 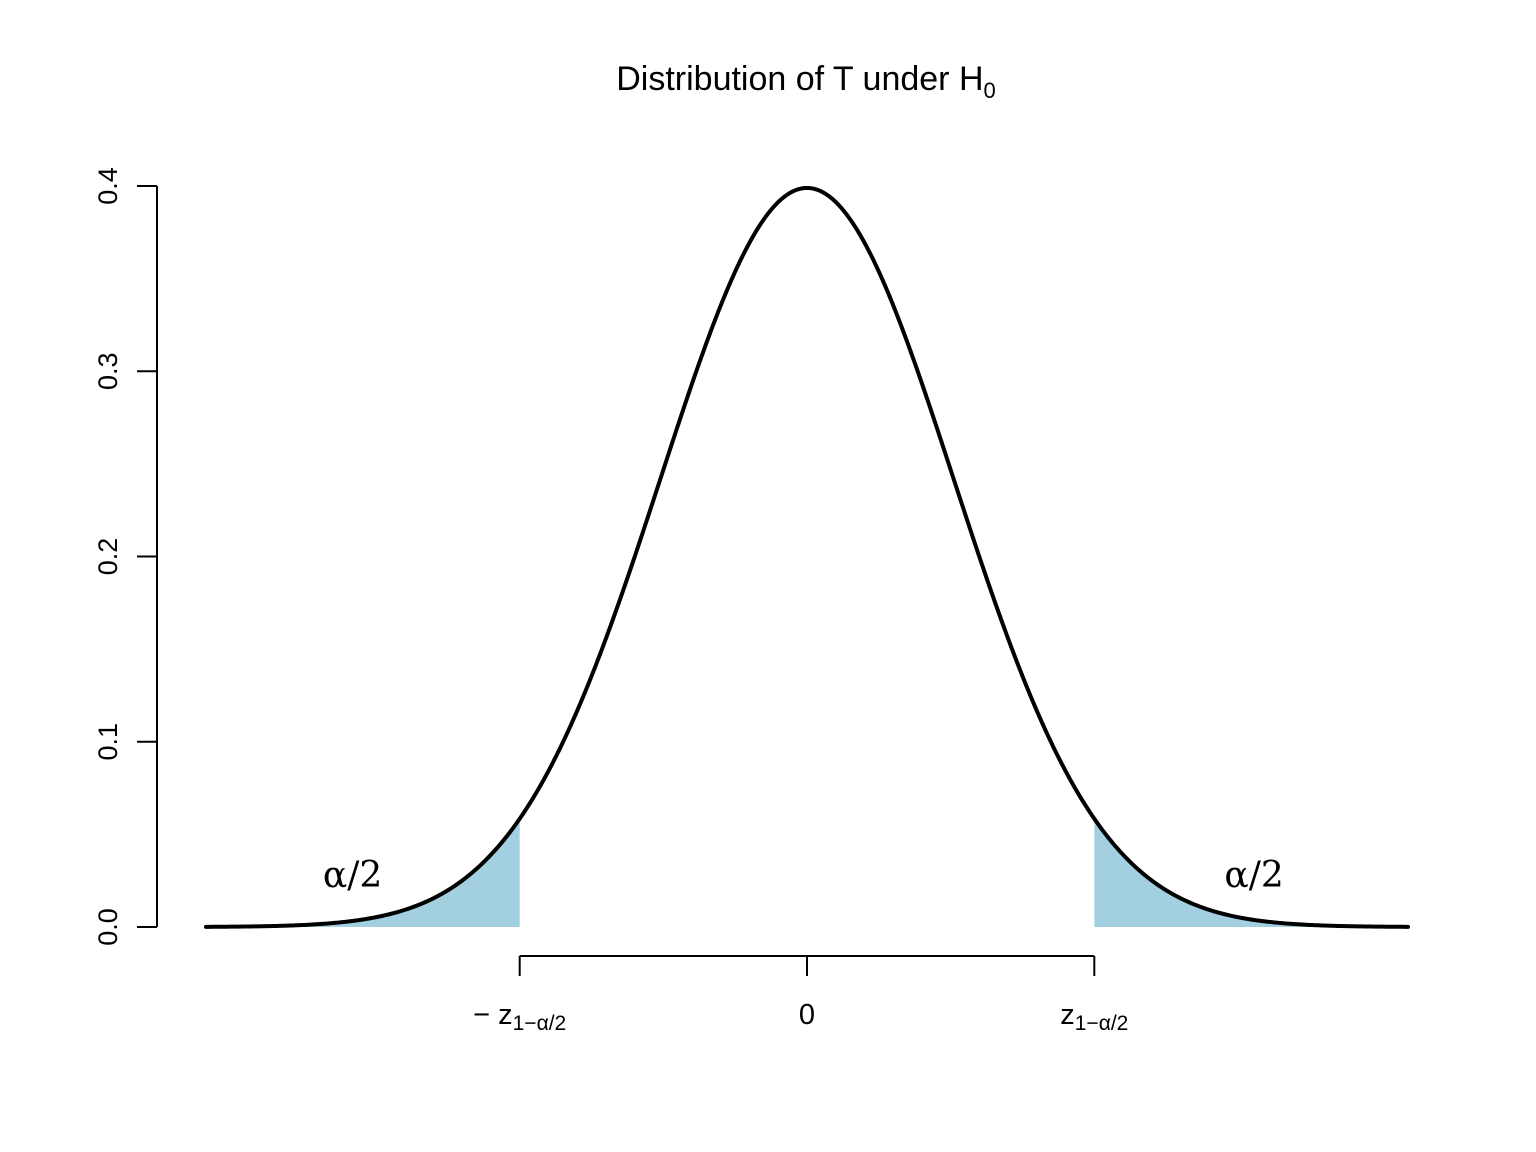 What do you see at coordinates (990, 90) in the screenshot?
I see `chart-title-subscript: 0` at bounding box center [990, 90].